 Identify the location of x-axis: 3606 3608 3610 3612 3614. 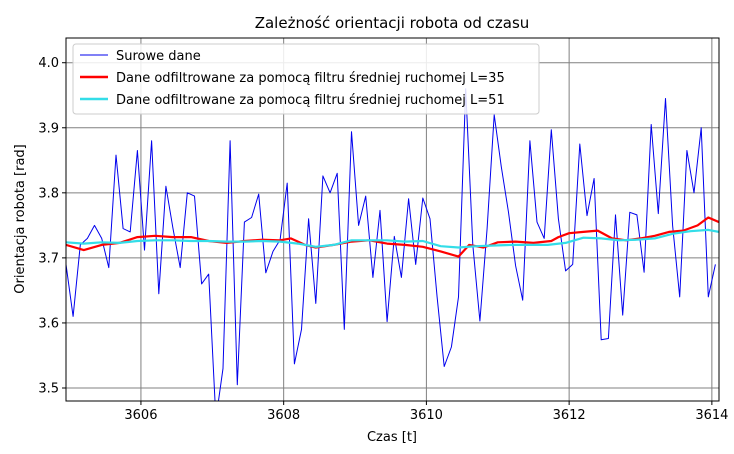
(426, 412).